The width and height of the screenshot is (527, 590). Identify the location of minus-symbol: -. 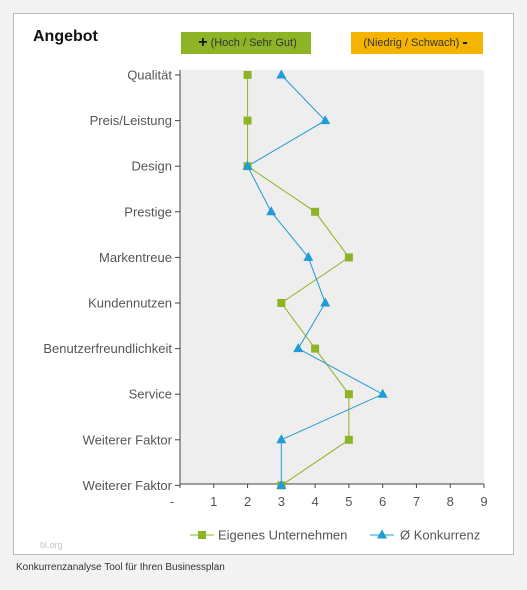
(465, 42).